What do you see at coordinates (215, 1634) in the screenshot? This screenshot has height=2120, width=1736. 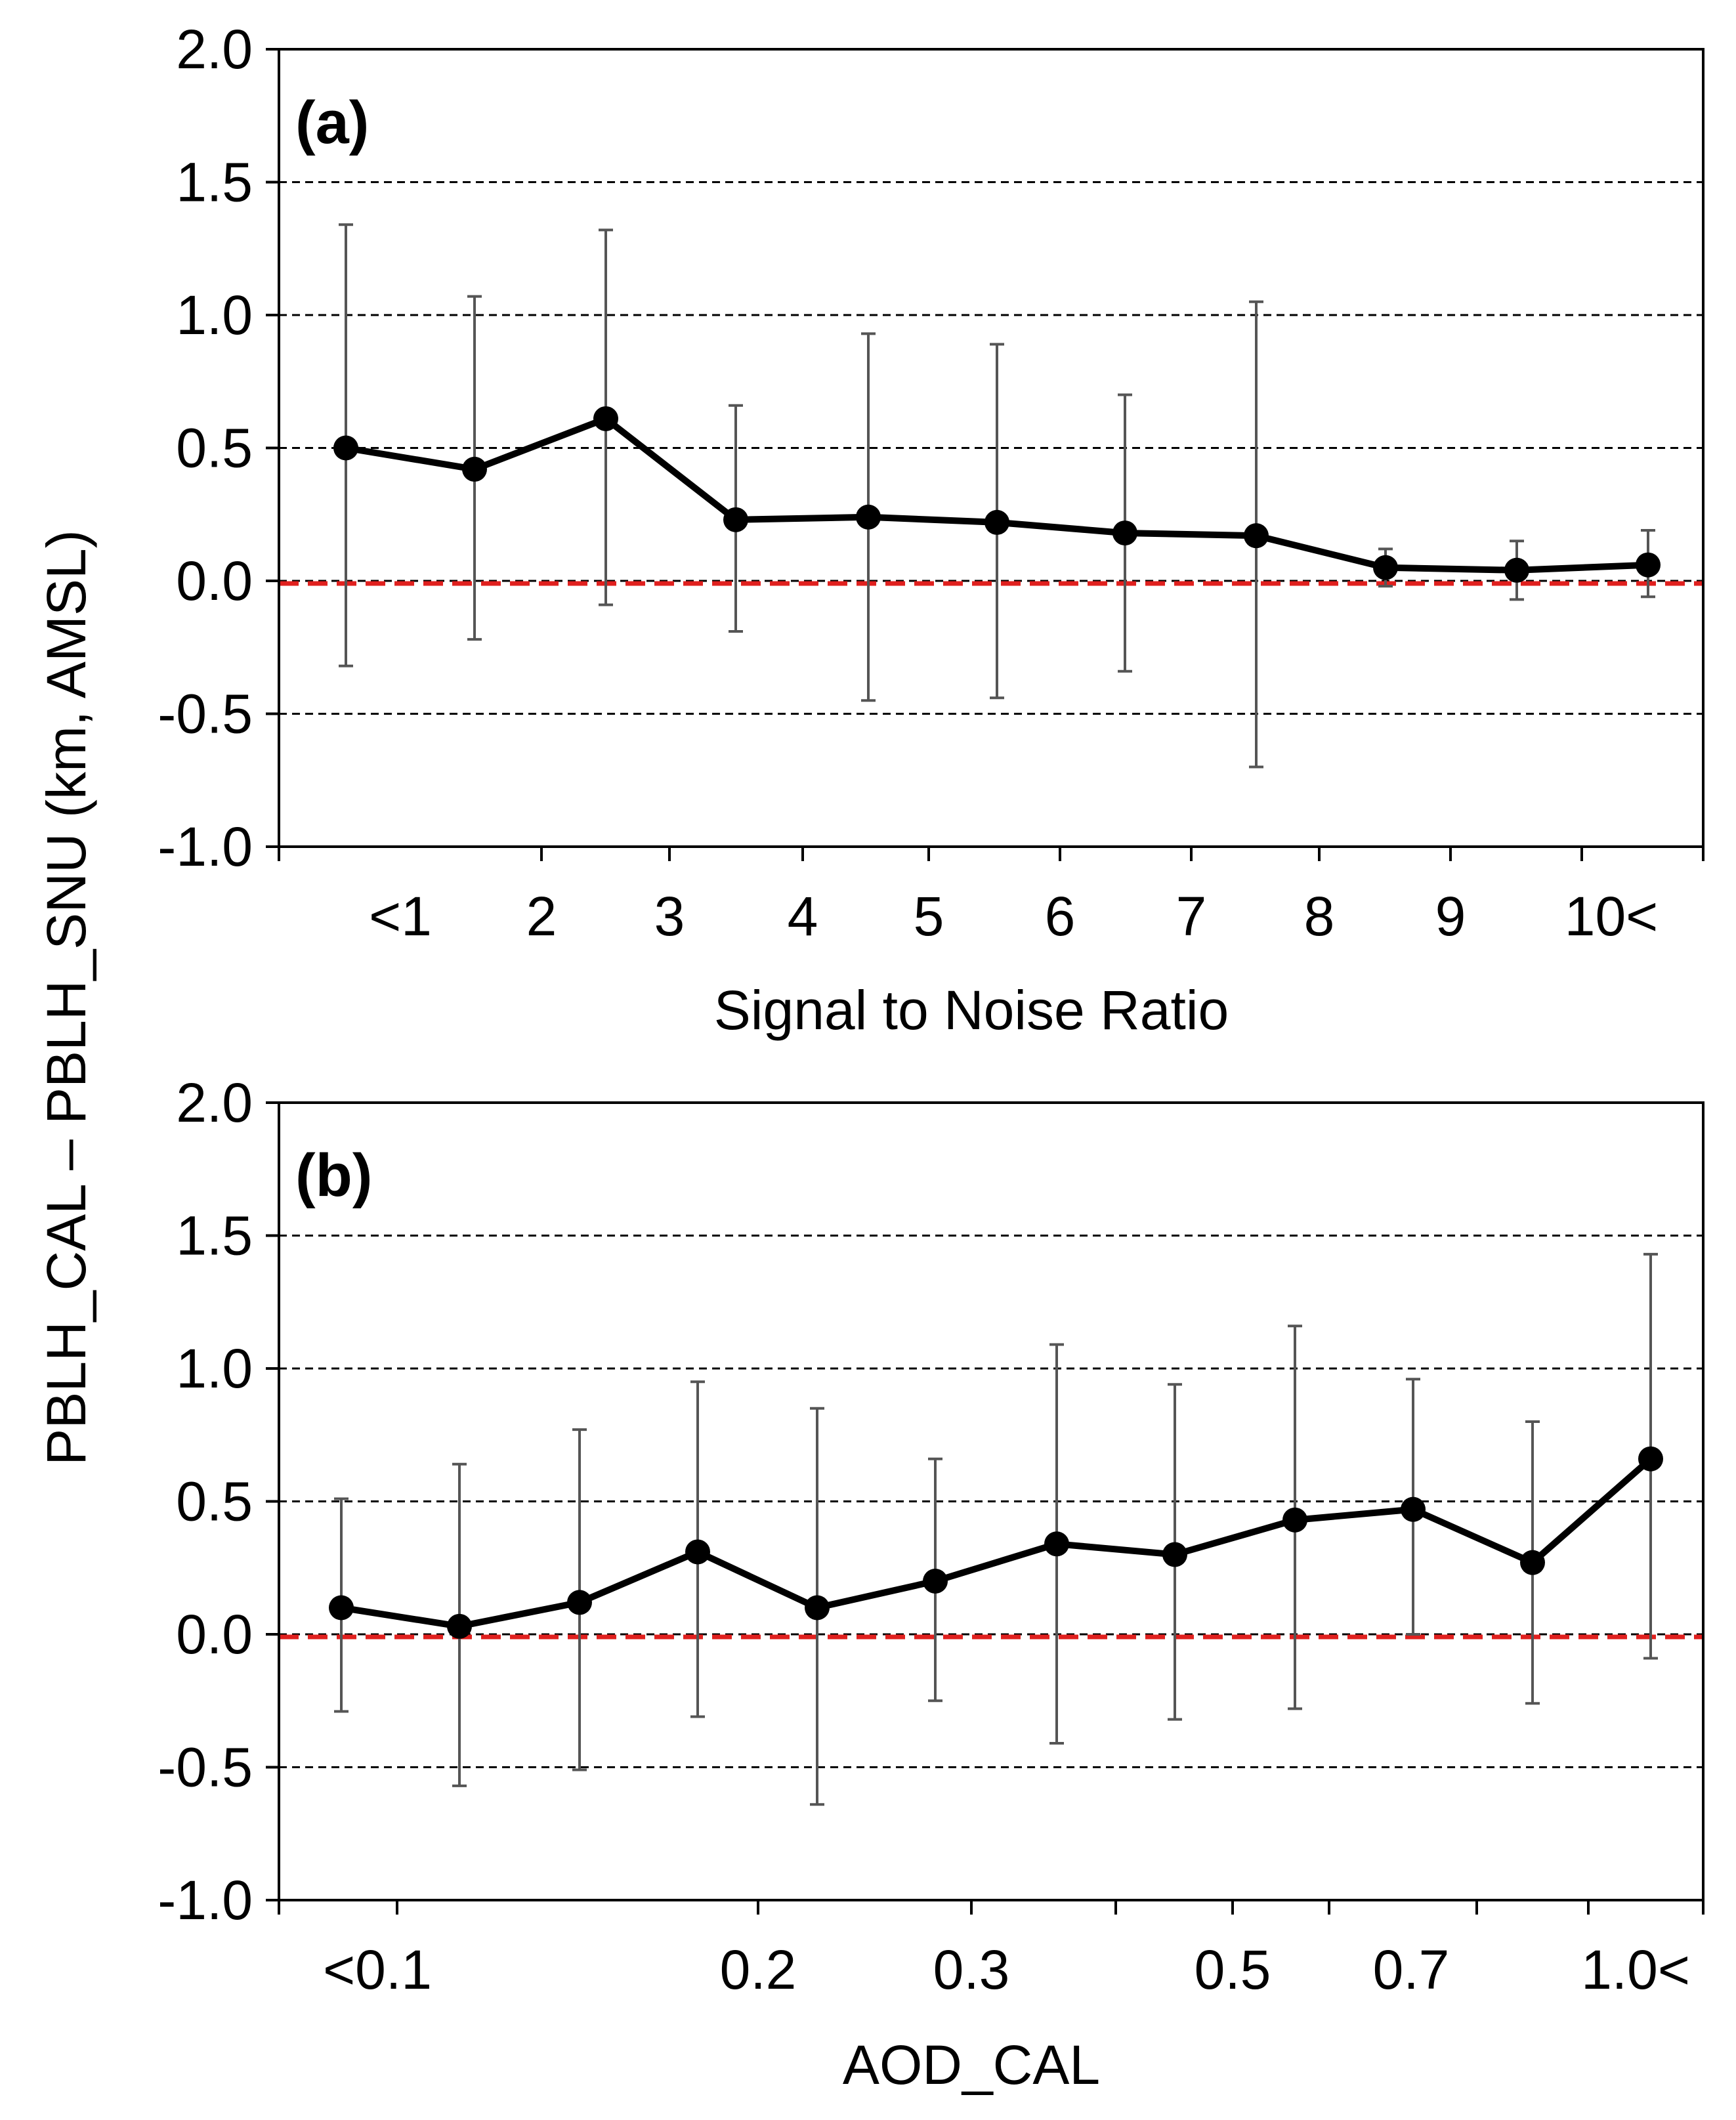 I see `panel-b-y-tick-label: 0.0` at bounding box center [215, 1634].